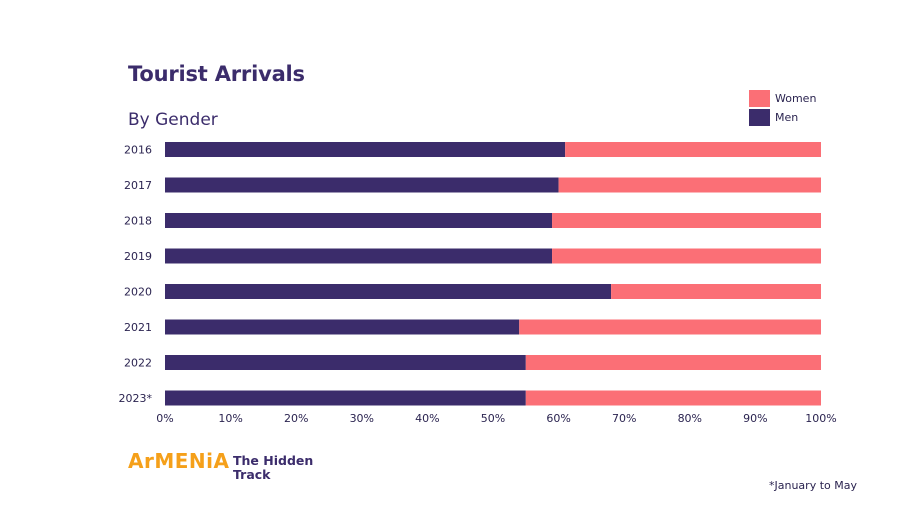  I want to click on legend: Women Men, so click(782, 108).